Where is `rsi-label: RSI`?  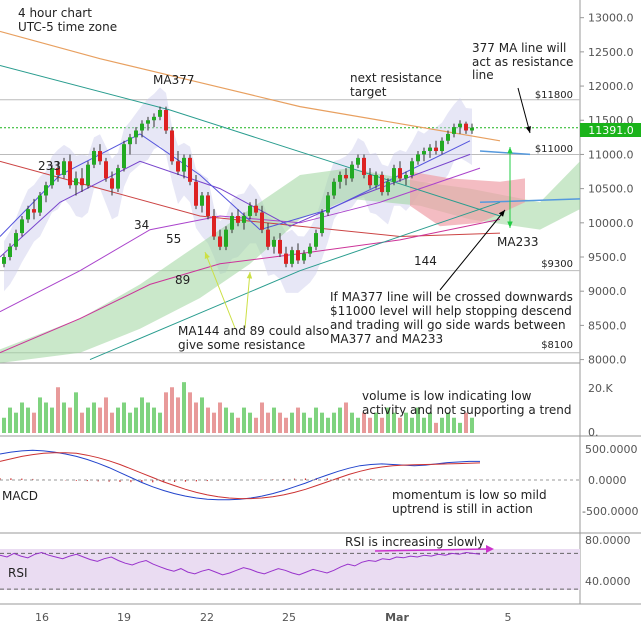
rsi-label: RSI is located at coordinates (18, 573).